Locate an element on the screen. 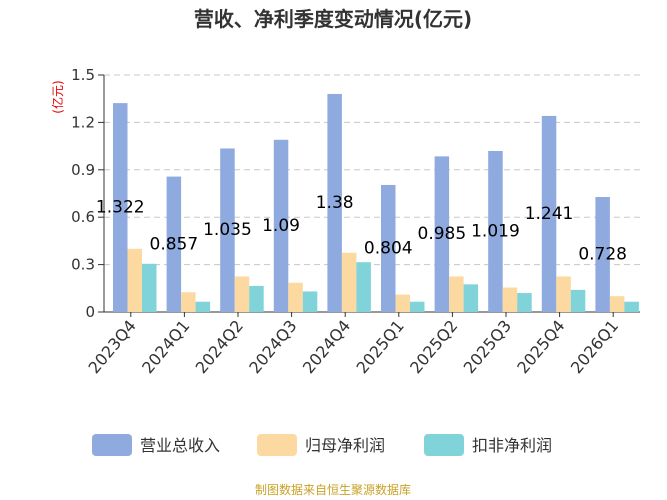 This screenshot has height=500, width=667. y-tick-label: 0.9 is located at coordinates (83, 170).